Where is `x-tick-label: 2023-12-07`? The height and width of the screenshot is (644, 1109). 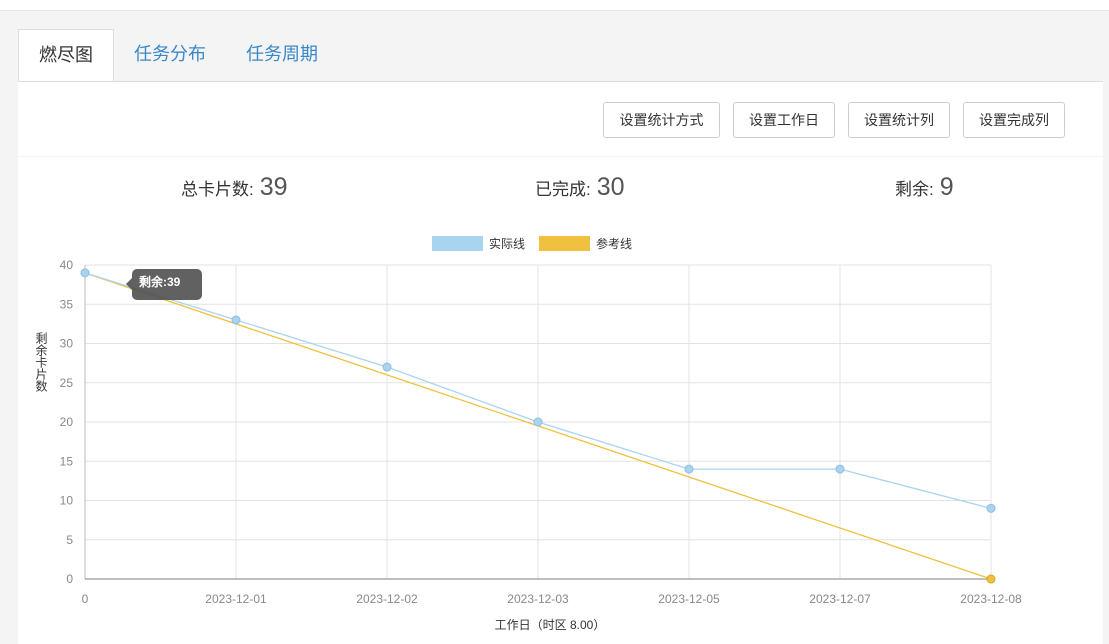
x-tick-label: 2023-12-07 is located at coordinates (840, 599).